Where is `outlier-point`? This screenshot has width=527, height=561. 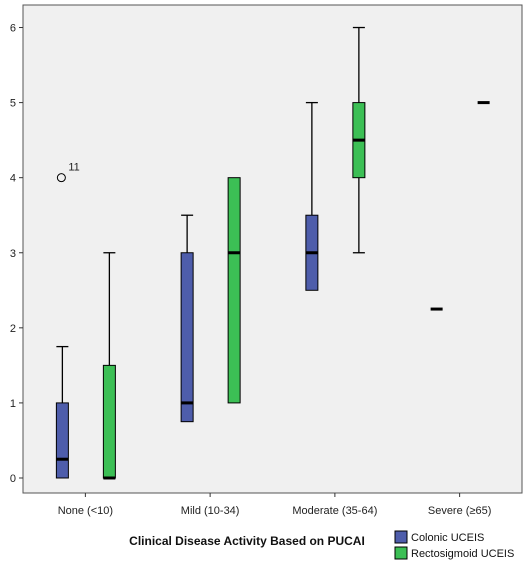
outlier-point is located at coordinates (61, 178).